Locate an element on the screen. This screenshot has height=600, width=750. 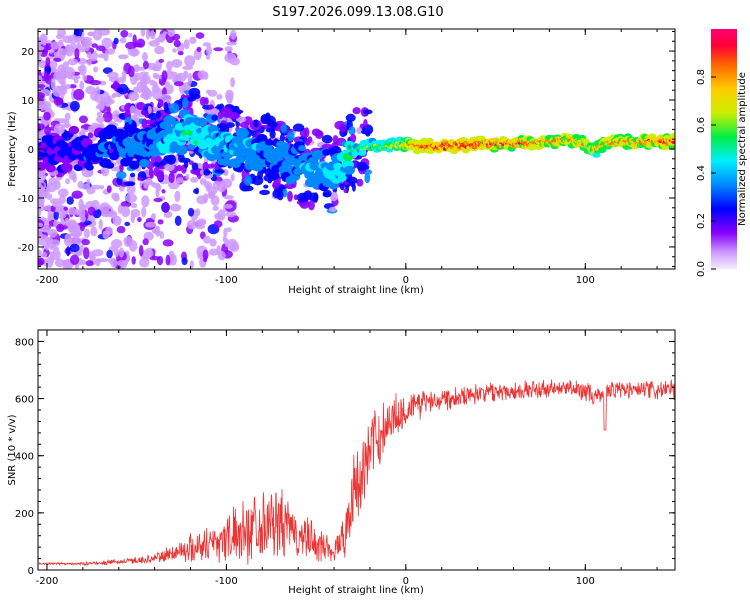
snr-y-tick-label: 600 is located at coordinates (24, 400).